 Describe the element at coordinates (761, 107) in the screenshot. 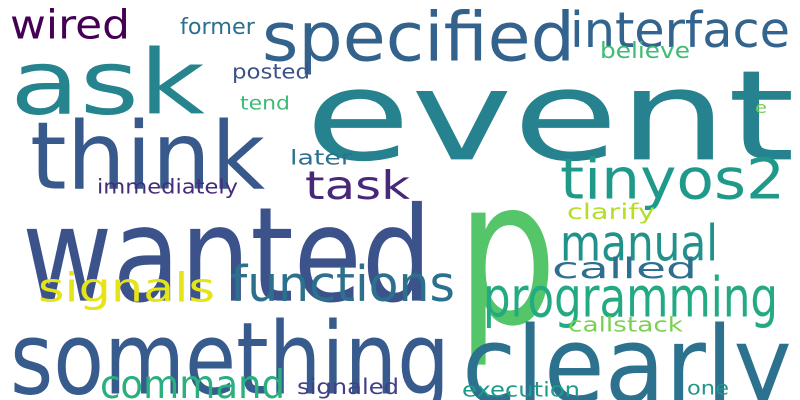

I see `word-e: e` at that location.